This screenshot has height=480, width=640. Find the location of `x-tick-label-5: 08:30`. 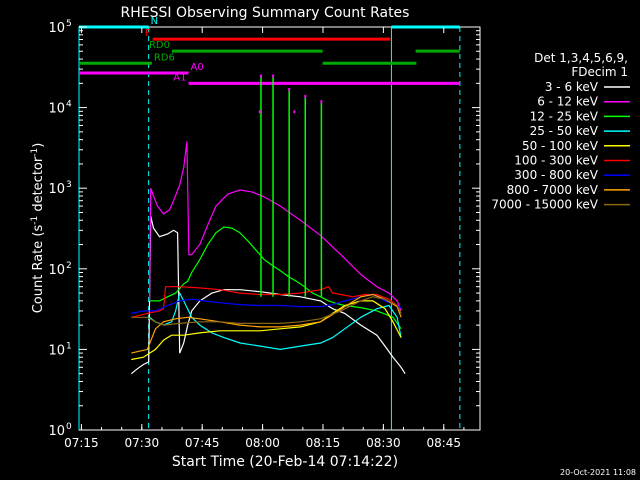

x-tick-label-5: 08:30 is located at coordinates (383, 443).